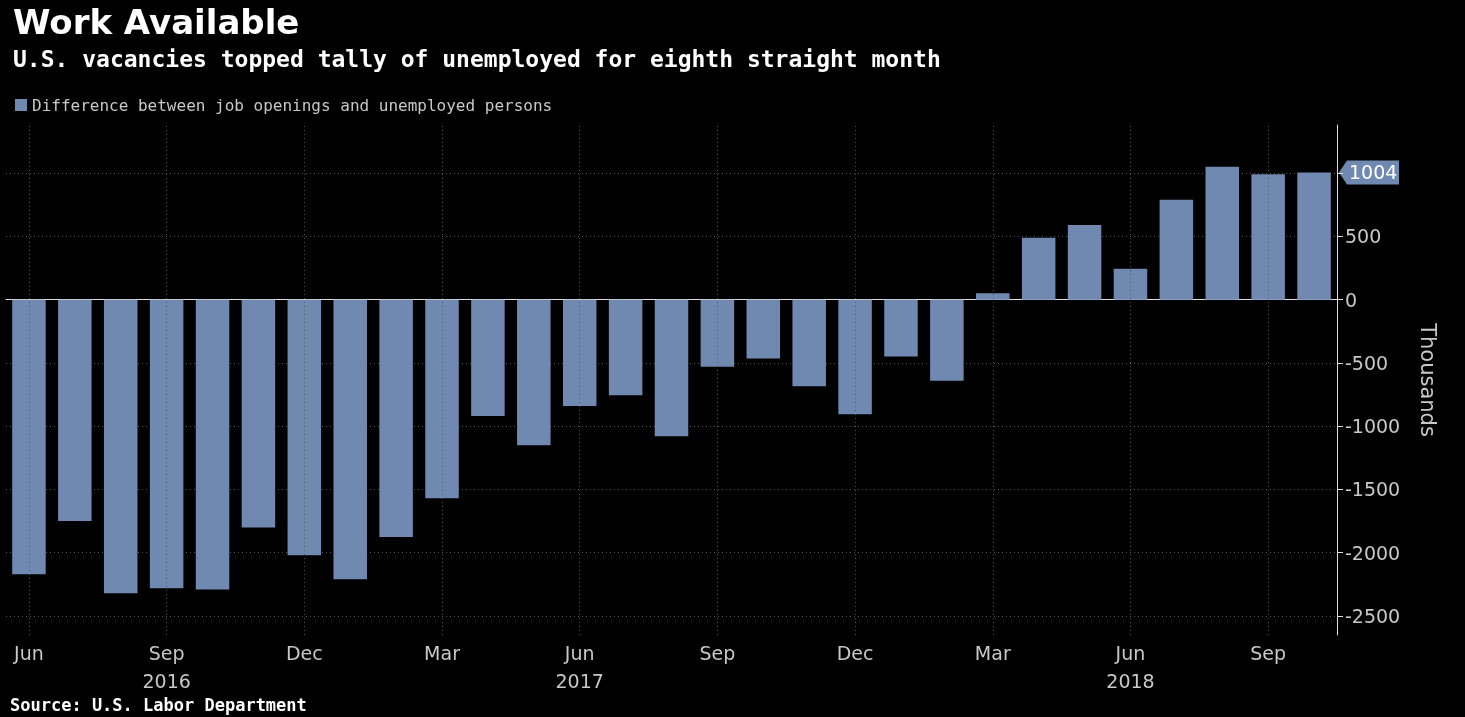 This screenshot has width=1465, height=717. Describe the element at coordinates (1373, 616) in the screenshot. I see `y-tick-label: -2500` at that location.